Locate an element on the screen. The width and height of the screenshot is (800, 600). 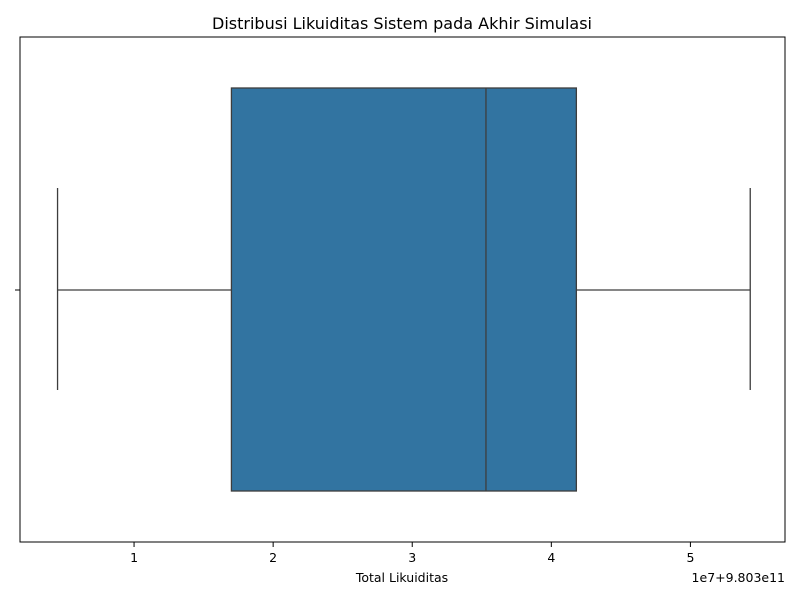
x-tick-label: 5 is located at coordinates (690, 557).